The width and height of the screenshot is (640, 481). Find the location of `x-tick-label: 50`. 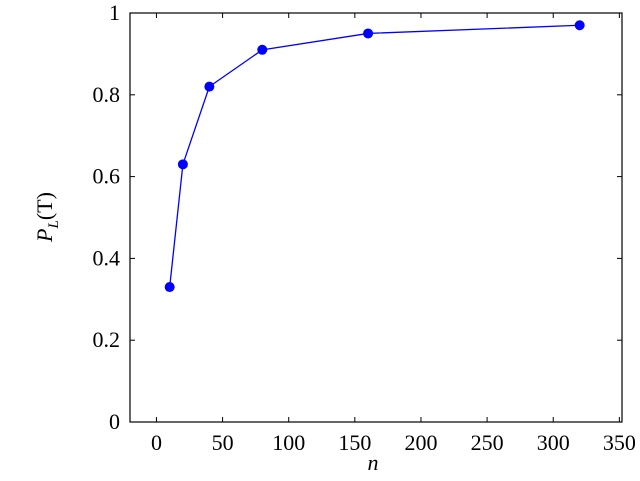

x-tick-label: 50 is located at coordinates (223, 442).